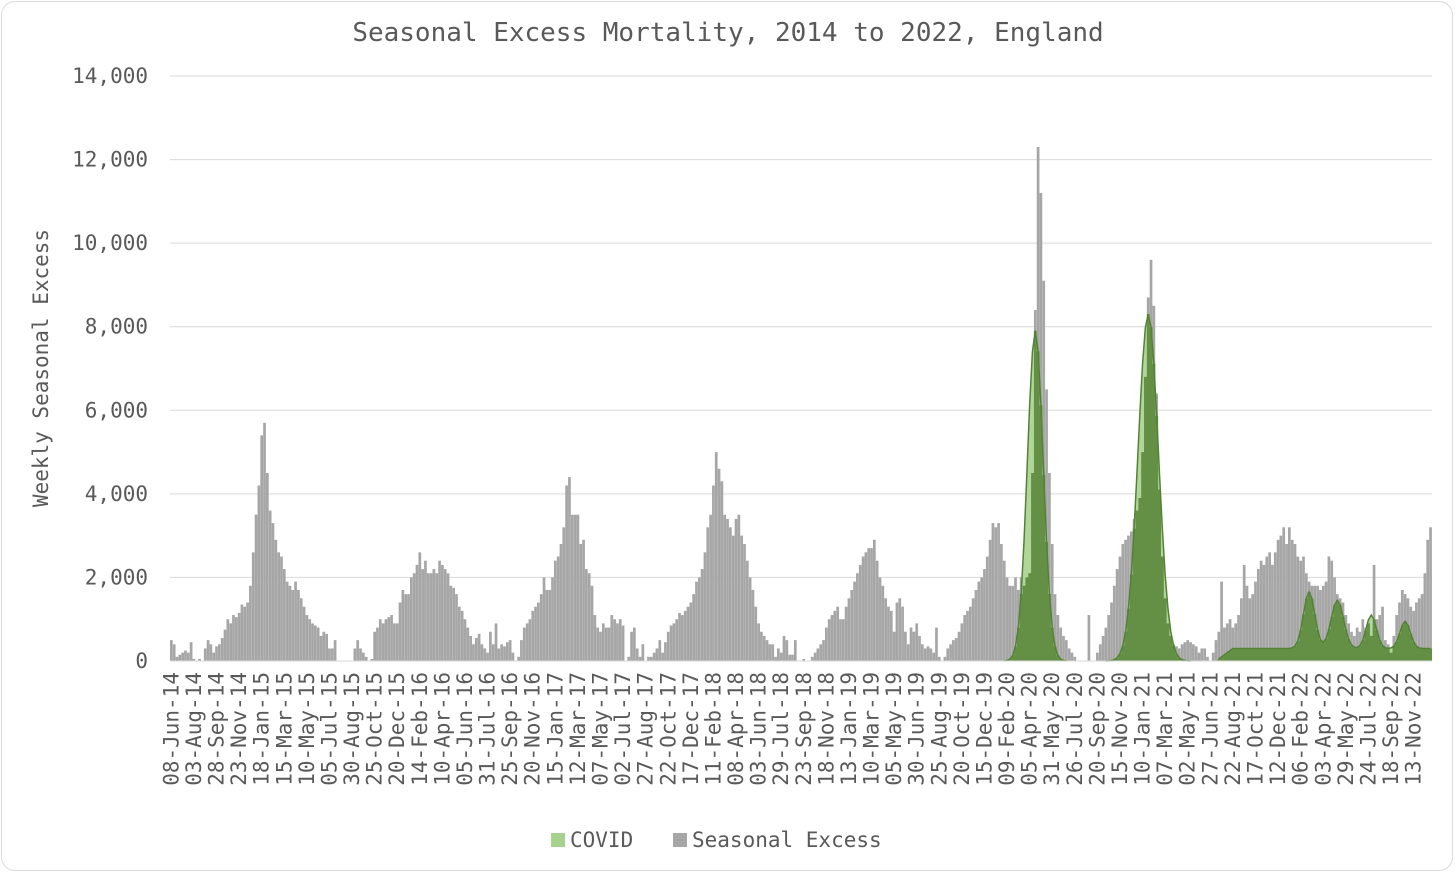 The image size is (1456, 874). I want to click on y-axis-ticks: 0 2,000 4,000 6,000 8,000 10,000 12,000 14,000, so click(110, 368).